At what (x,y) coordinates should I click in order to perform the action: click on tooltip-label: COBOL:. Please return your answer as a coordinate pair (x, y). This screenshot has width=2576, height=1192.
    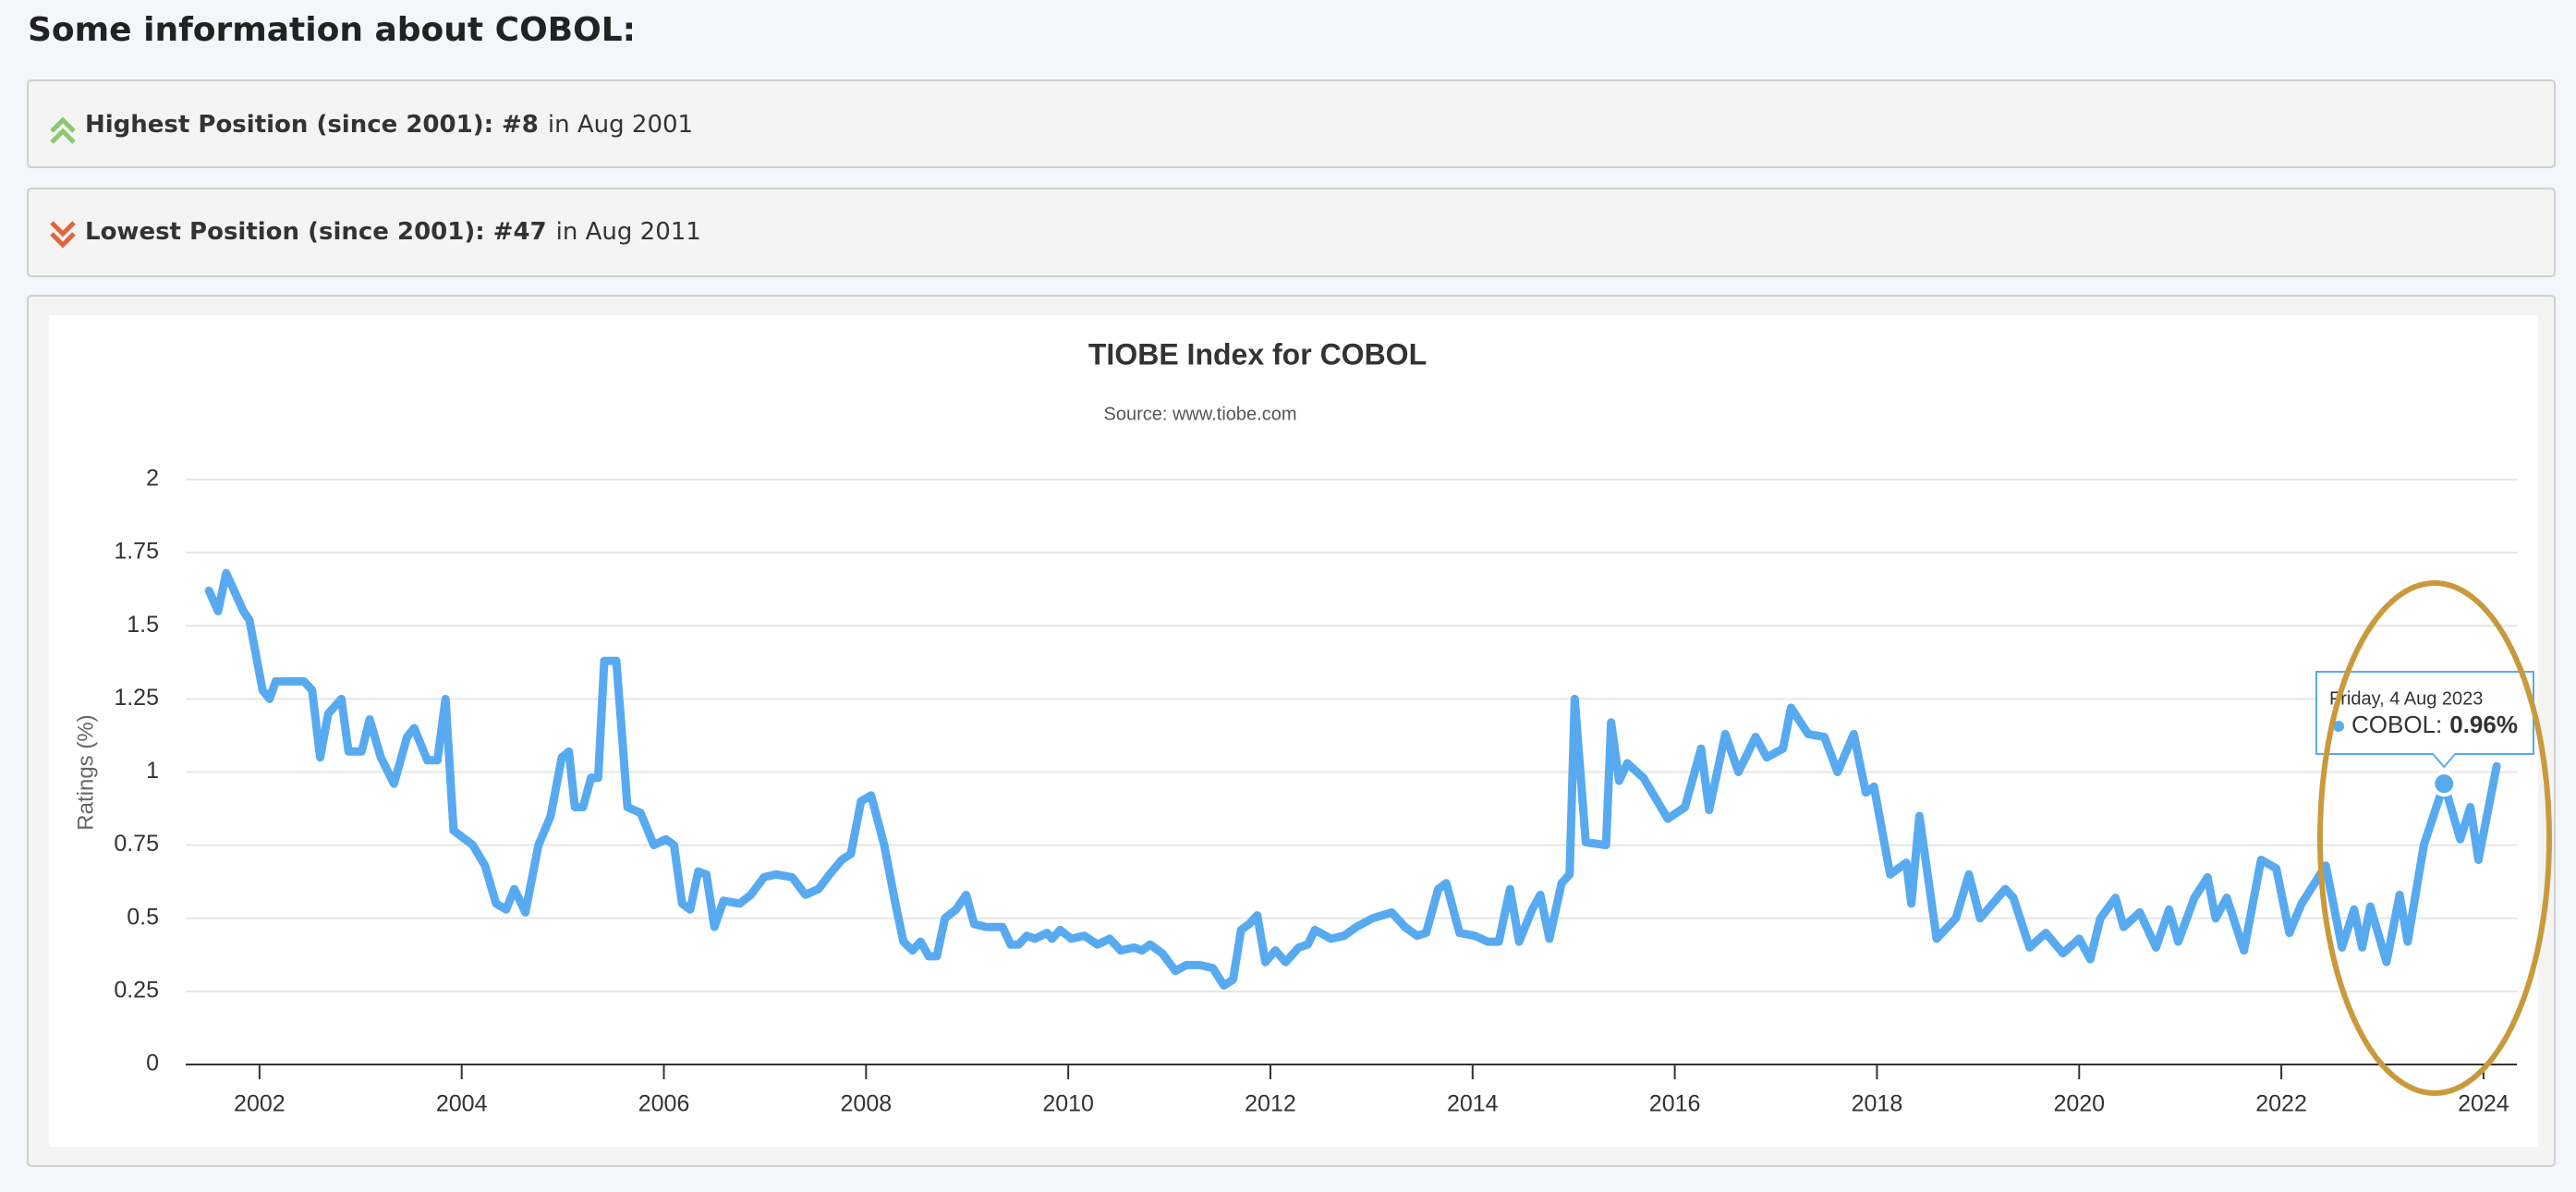
    Looking at the image, I should click on (2396, 724).